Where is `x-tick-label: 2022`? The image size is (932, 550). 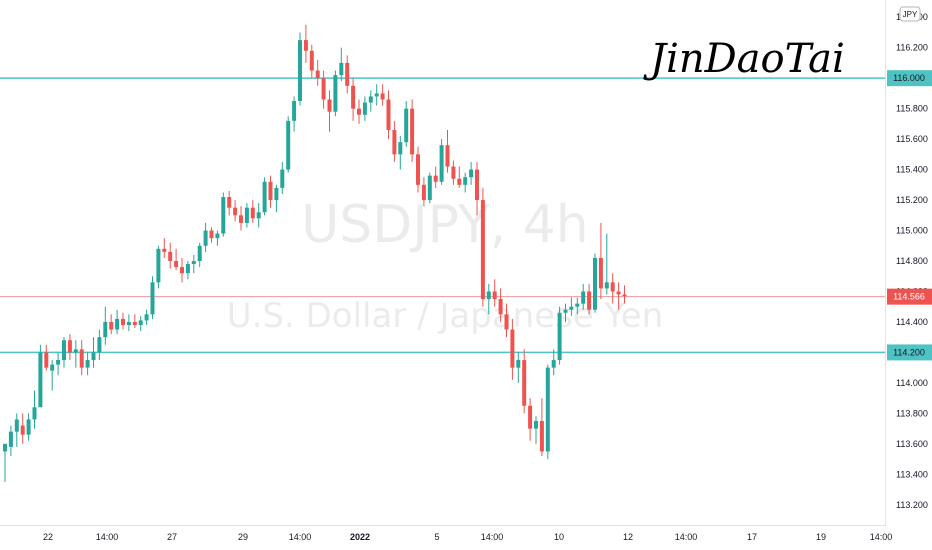 x-tick-label: 2022 is located at coordinates (360, 537).